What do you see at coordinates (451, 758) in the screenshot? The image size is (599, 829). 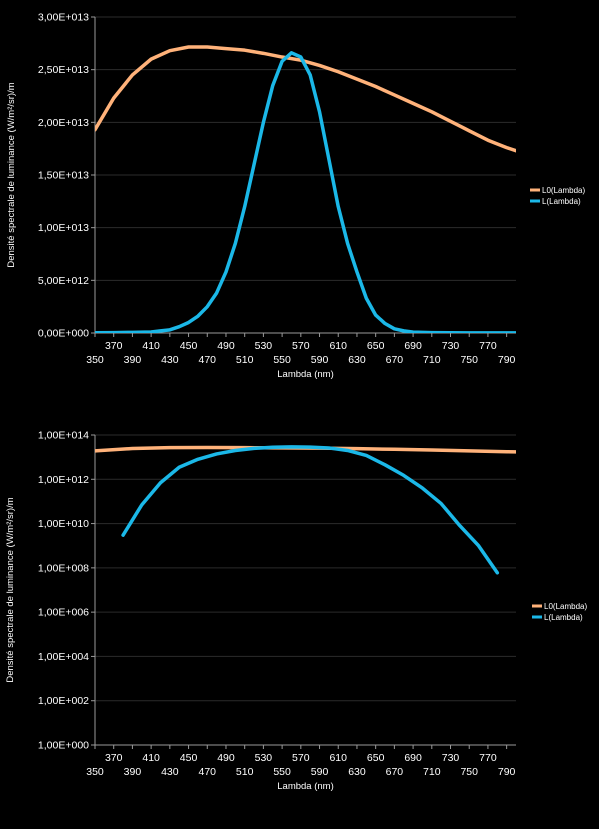 I see `chart-1-x-tick-label: 730` at bounding box center [451, 758].